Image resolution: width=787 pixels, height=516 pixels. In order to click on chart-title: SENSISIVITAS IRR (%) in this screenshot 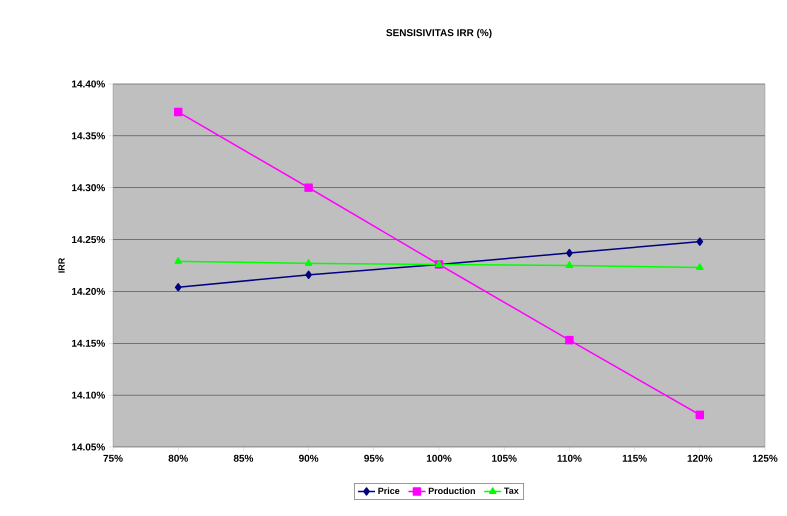, I will do `click(439, 33)`.